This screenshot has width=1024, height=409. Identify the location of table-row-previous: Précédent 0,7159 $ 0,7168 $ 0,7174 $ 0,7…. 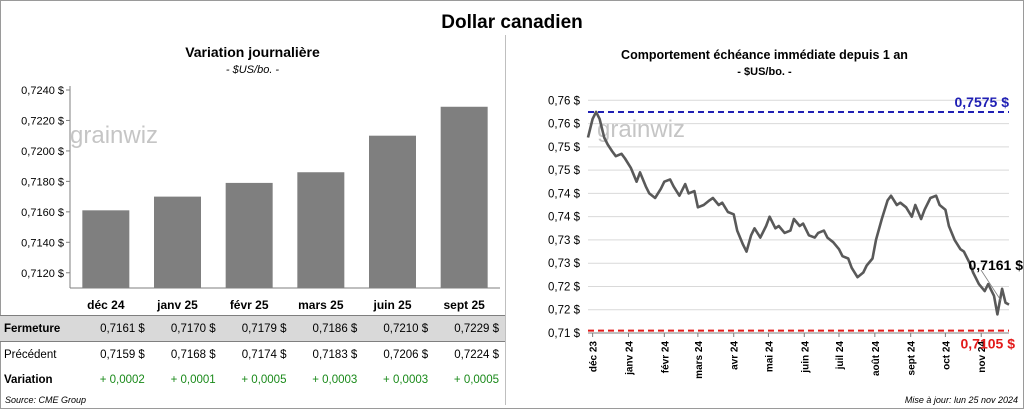
(252, 355).